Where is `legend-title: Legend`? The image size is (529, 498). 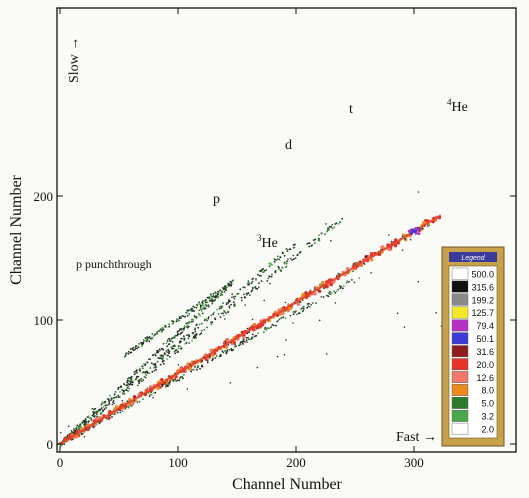 legend-title: Legend is located at coordinates (473, 258).